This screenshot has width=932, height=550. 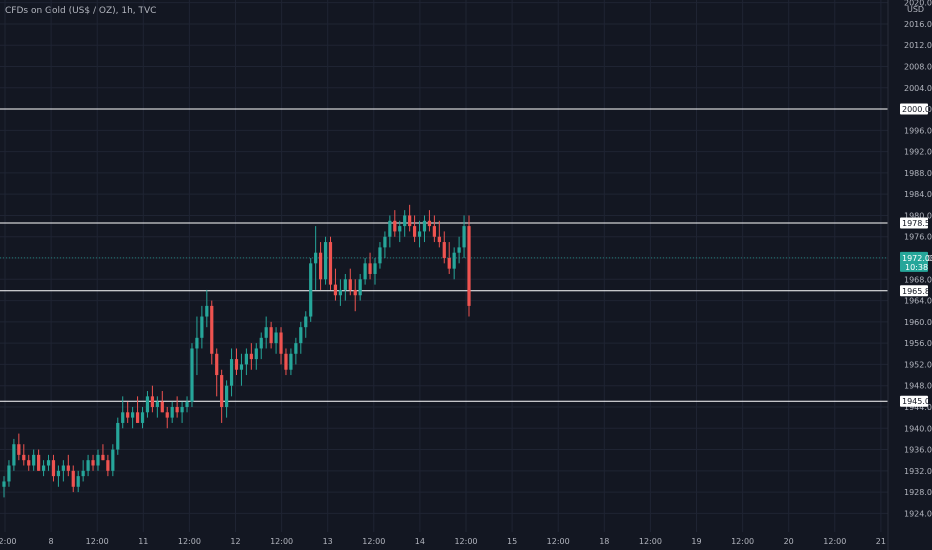 What do you see at coordinates (696, 541) in the screenshot?
I see `x-tick-label: 19` at bounding box center [696, 541].